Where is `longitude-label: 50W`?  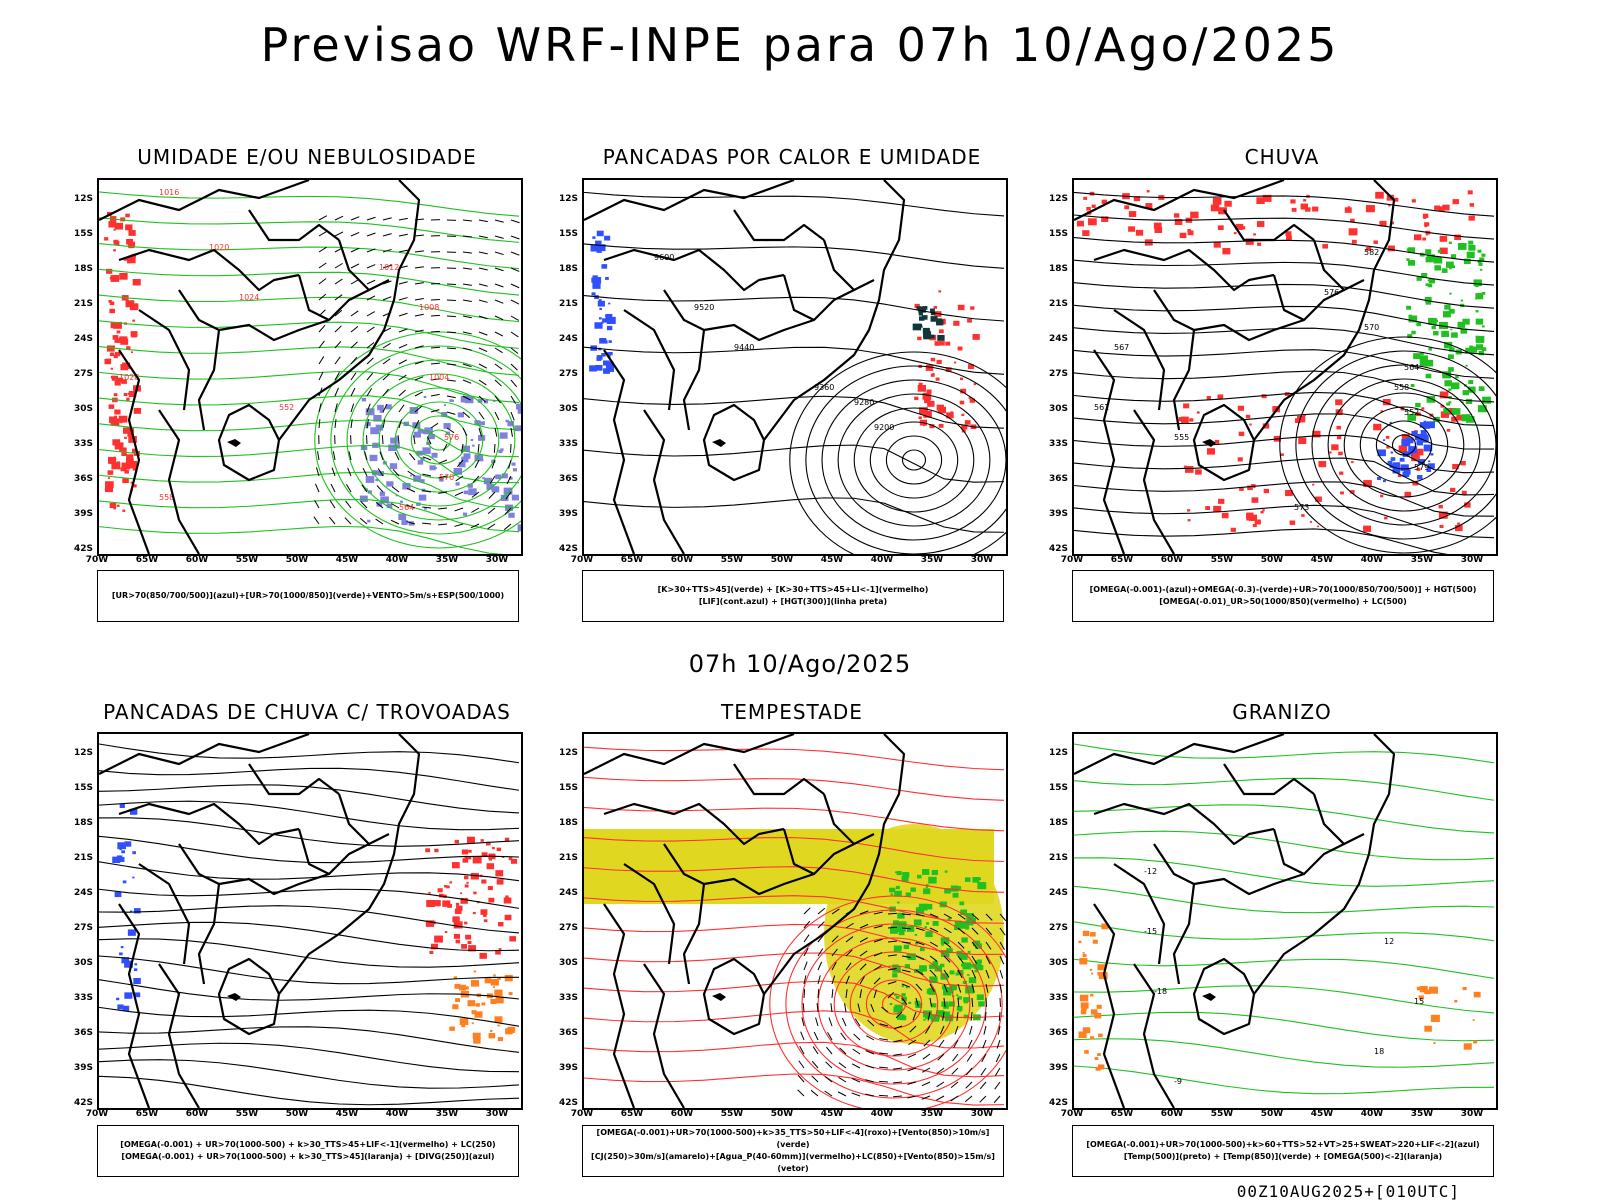 longitude-label: 50W is located at coordinates (1272, 560).